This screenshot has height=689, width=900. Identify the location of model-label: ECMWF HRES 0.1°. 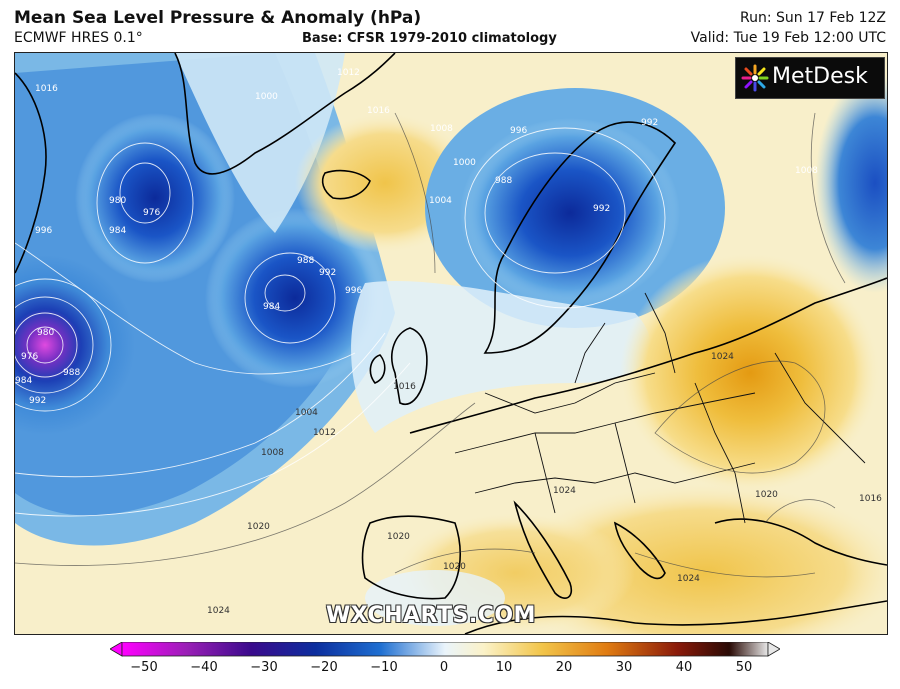
(78, 38).